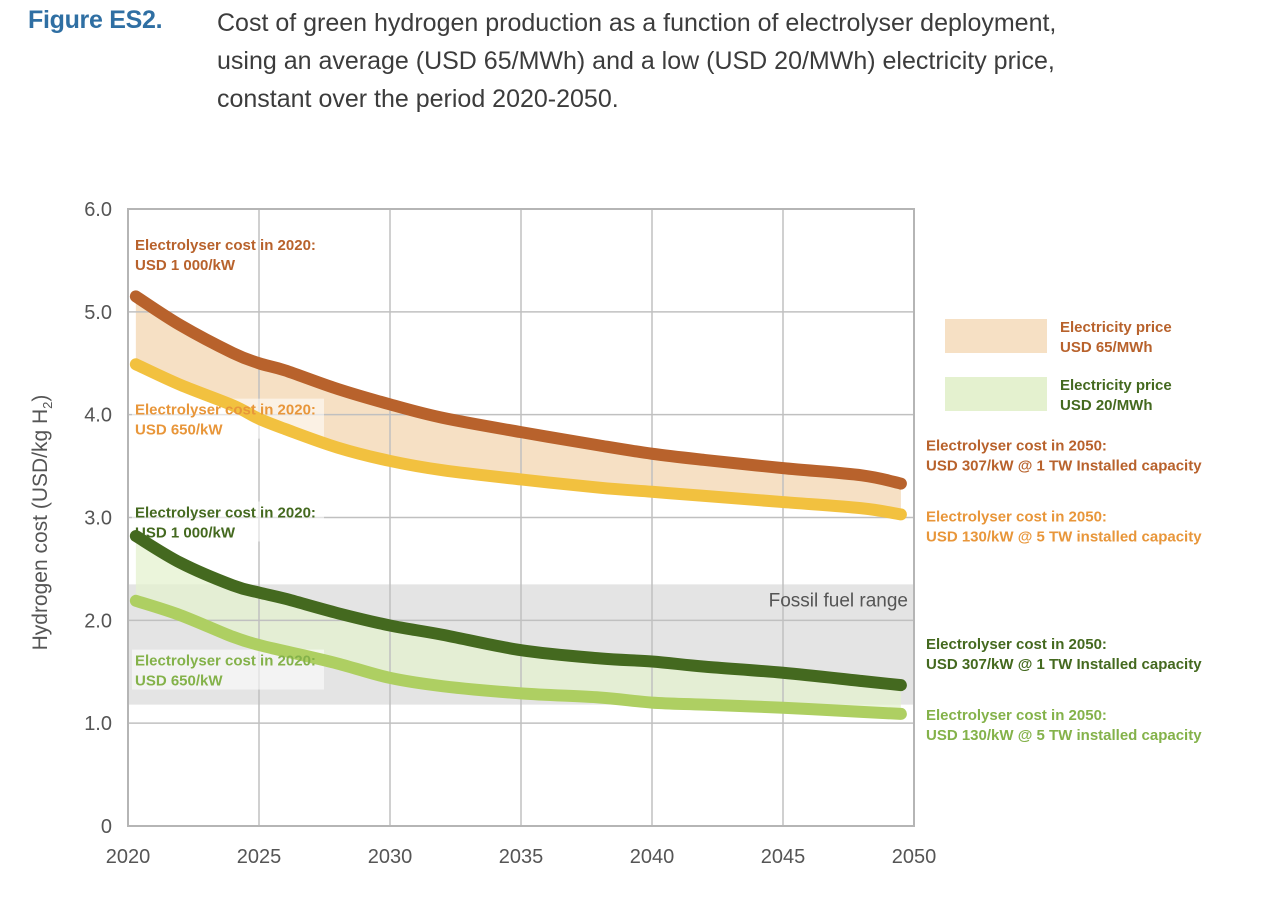 The image size is (1264, 918). I want to click on x-tick-label: 2050, so click(914, 857).